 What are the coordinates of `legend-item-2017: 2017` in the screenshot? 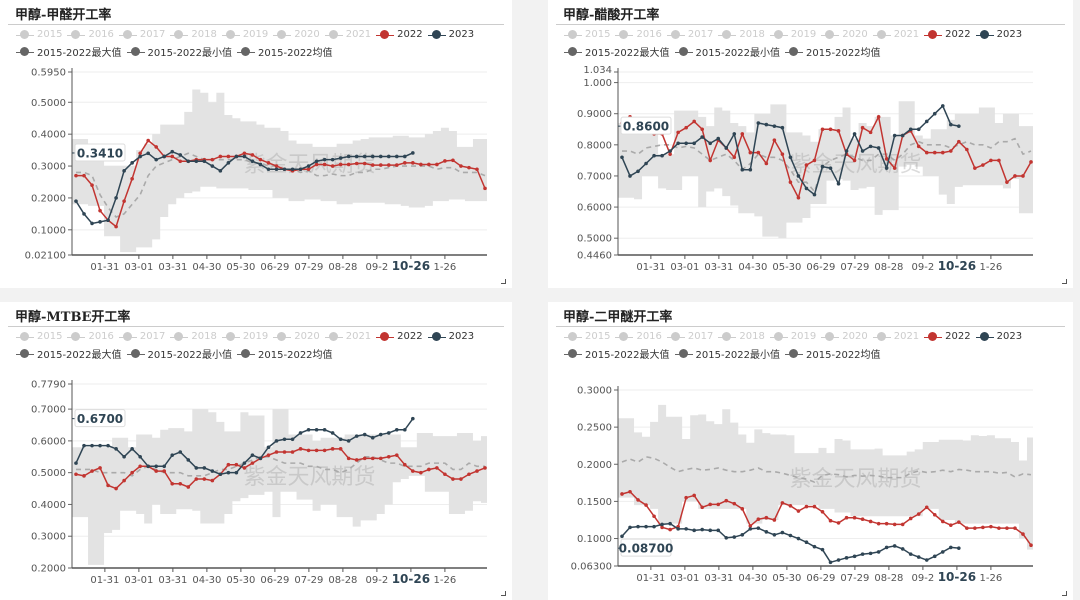 It's located at (141, 34).